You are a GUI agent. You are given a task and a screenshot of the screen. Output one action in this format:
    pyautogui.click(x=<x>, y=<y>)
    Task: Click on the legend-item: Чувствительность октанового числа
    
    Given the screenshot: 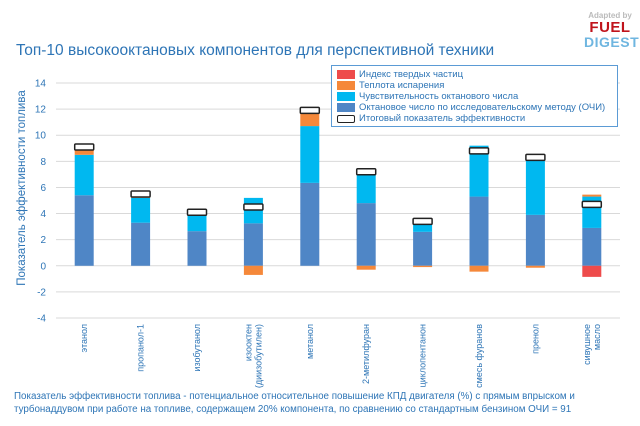 What is the action you would take?
    pyautogui.click(x=474, y=96)
    